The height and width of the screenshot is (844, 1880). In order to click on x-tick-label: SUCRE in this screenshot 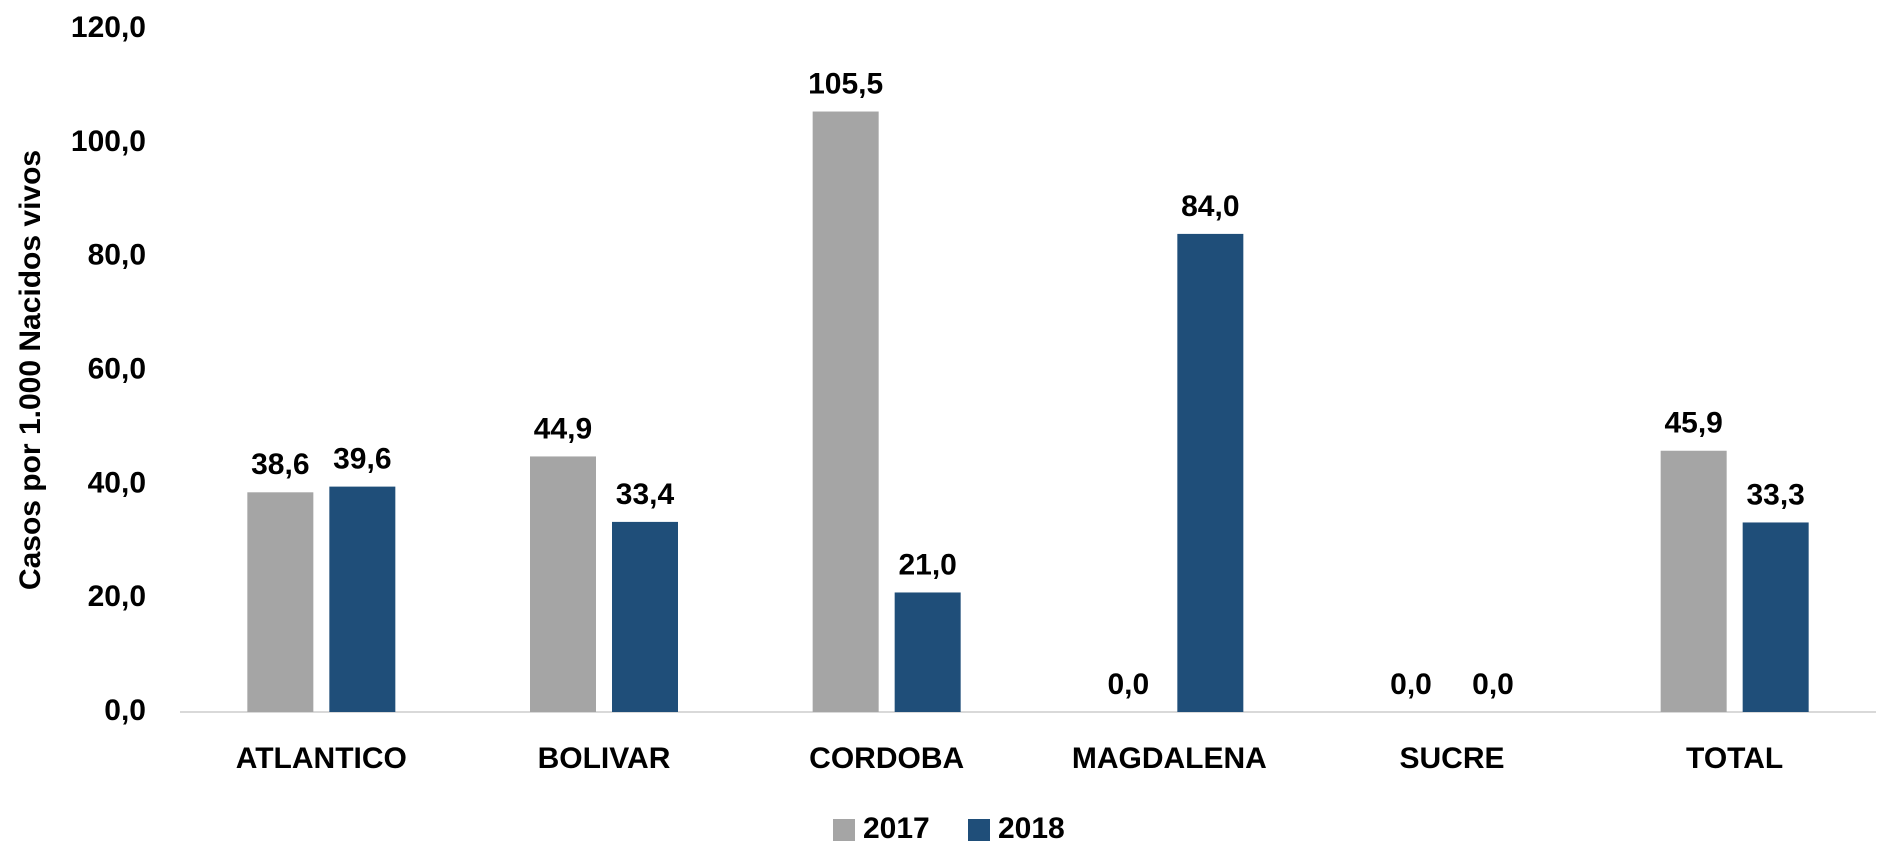, I will do `click(1451, 758)`.